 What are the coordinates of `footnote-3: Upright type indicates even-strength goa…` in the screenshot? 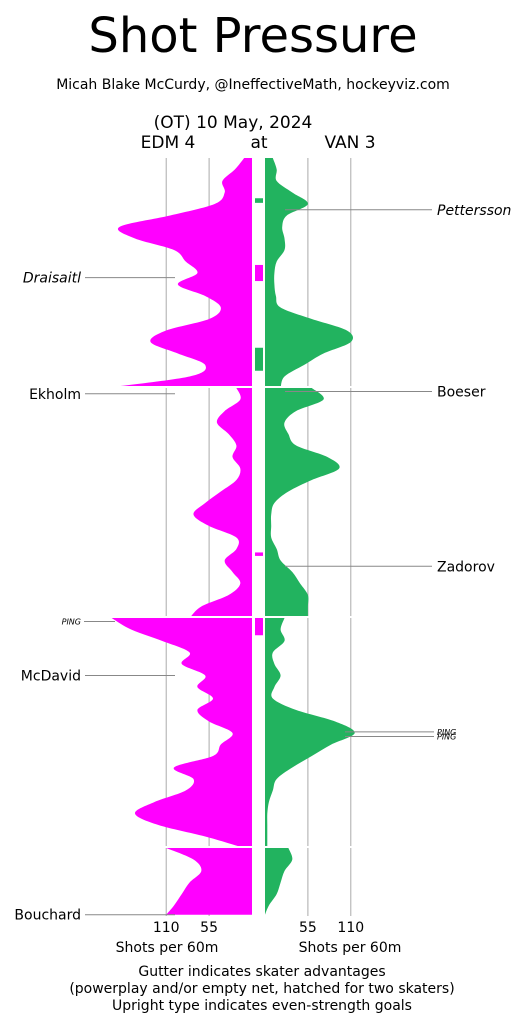 It's located at (262, 1006).